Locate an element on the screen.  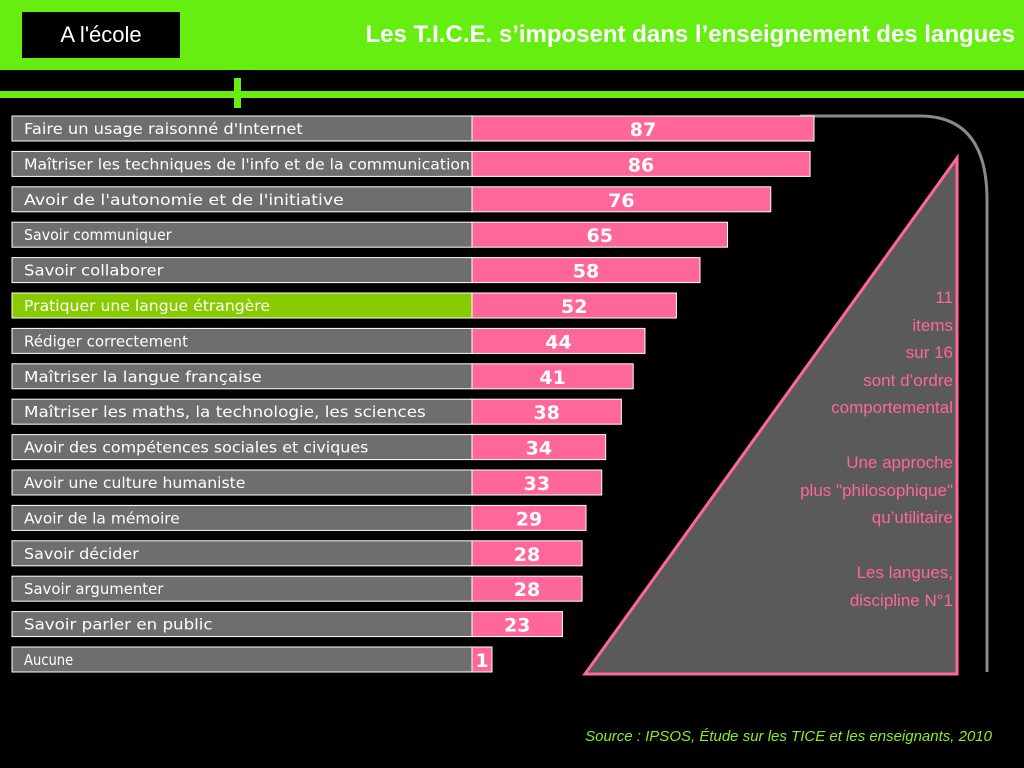
category-label: Avoir une culture humaniste is located at coordinates (134, 483).